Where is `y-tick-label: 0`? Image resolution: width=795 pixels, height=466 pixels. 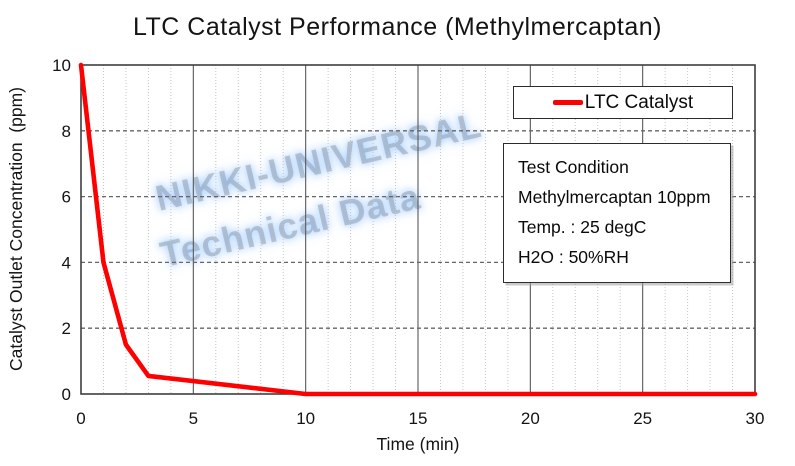
y-tick-label: 0 is located at coordinates (66, 394).